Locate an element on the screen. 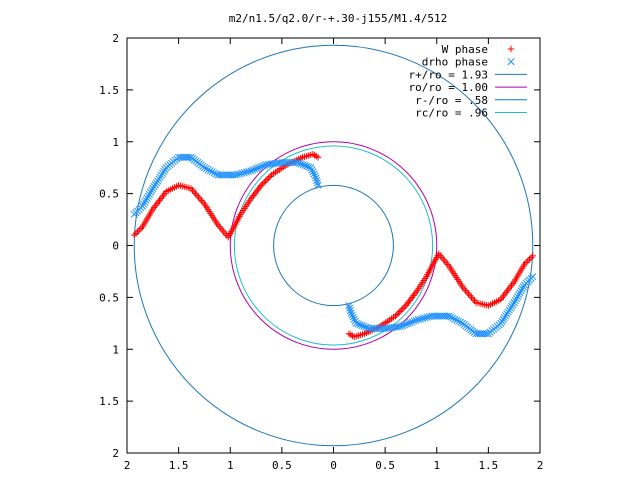 This screenshot has width=640, height=480. x-tick-label: 1 is located at coordinates (230, 465).